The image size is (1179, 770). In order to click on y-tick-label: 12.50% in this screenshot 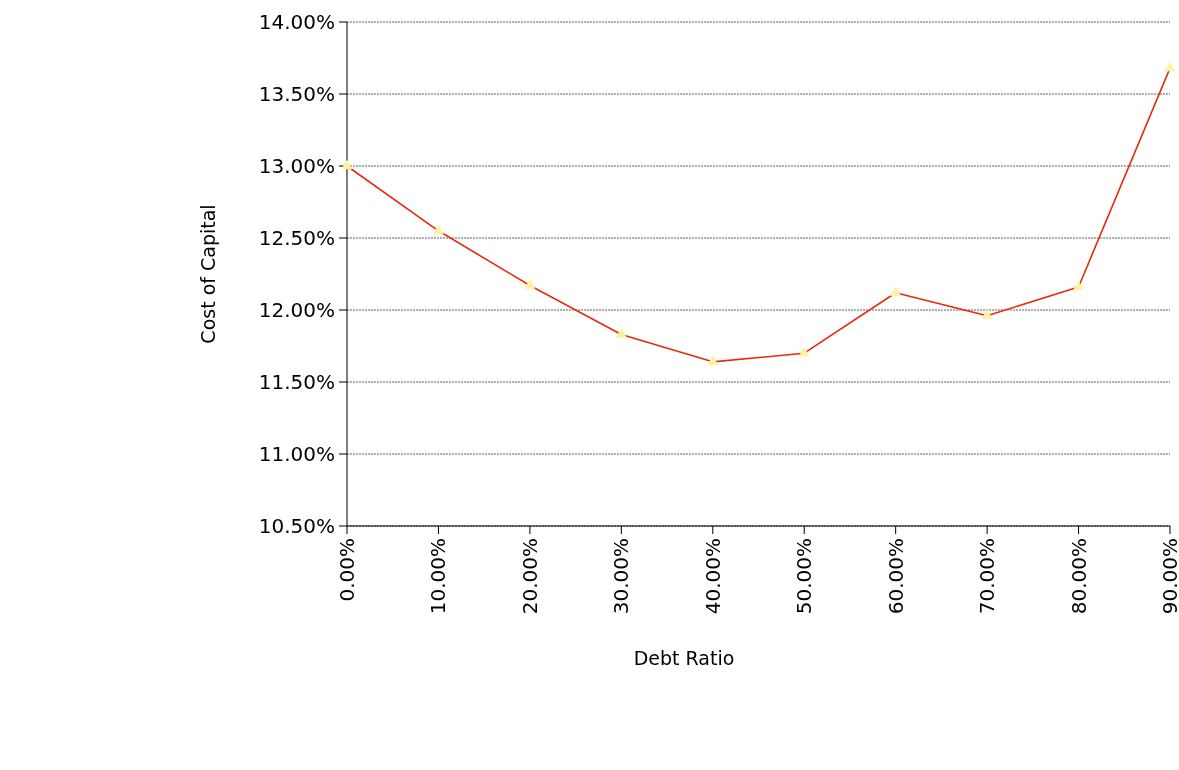, I will do `click(296, 238)`.